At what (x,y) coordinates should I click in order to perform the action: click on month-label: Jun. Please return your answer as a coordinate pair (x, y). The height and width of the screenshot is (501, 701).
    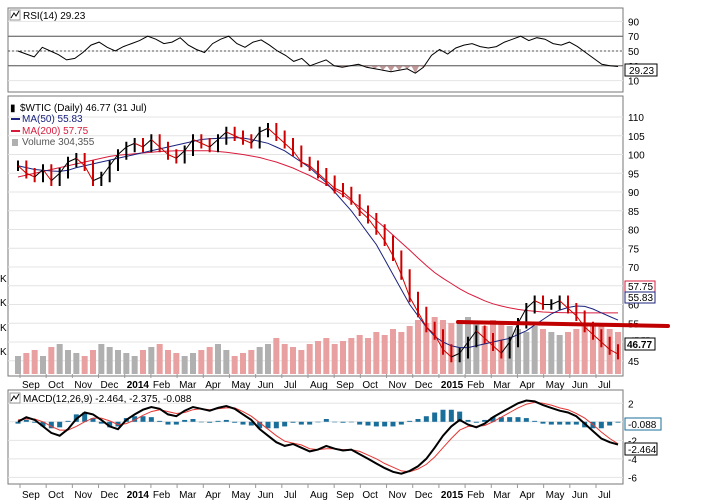
    Looking at the image, I should click on (580, 495).